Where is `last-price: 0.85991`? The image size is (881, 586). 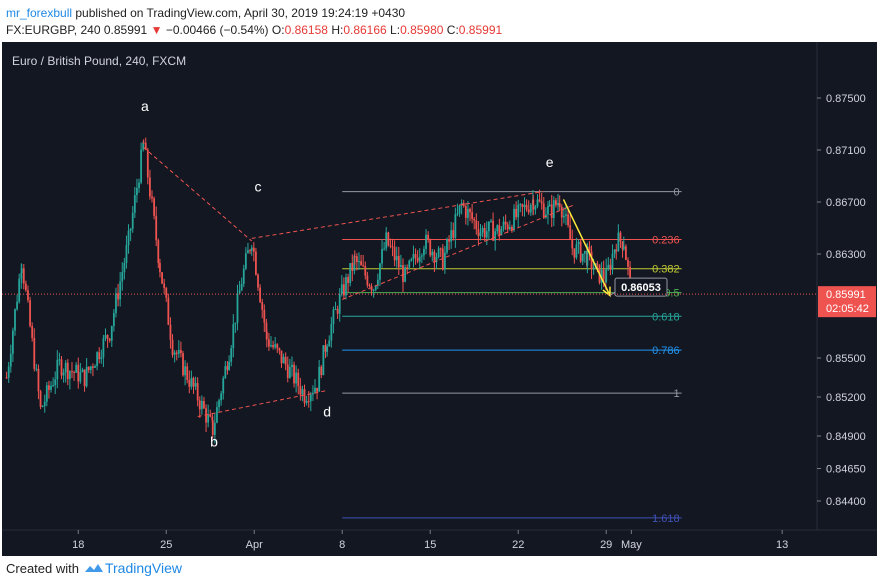 last-price: 0.85991 is located at coordinates (125, 30).